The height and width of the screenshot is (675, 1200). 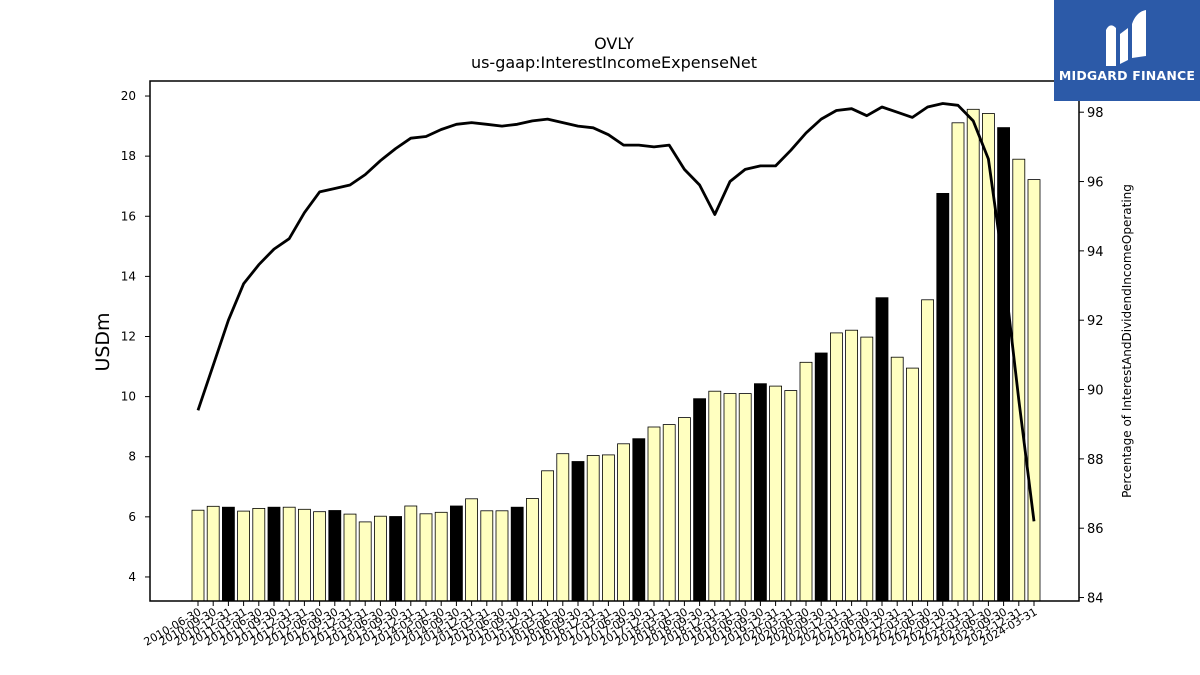 I want to click on y2-tick-label: 94, so click(x=1095, y=252).